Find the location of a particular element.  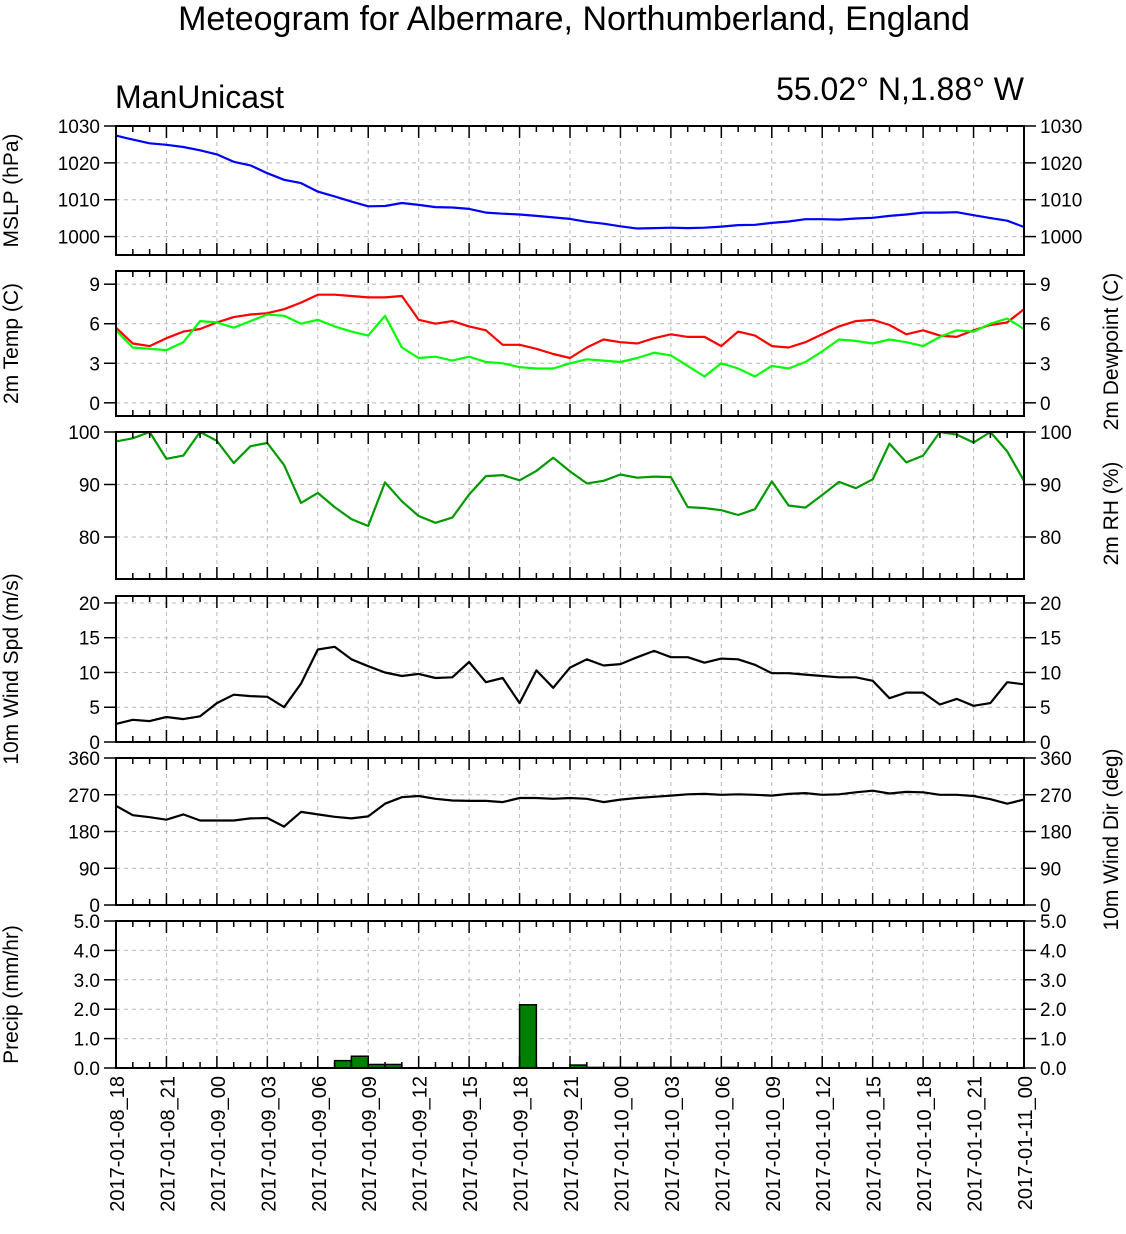

x-tick-label: 2017-01-10_15 is located at coordinates (875, 1144).